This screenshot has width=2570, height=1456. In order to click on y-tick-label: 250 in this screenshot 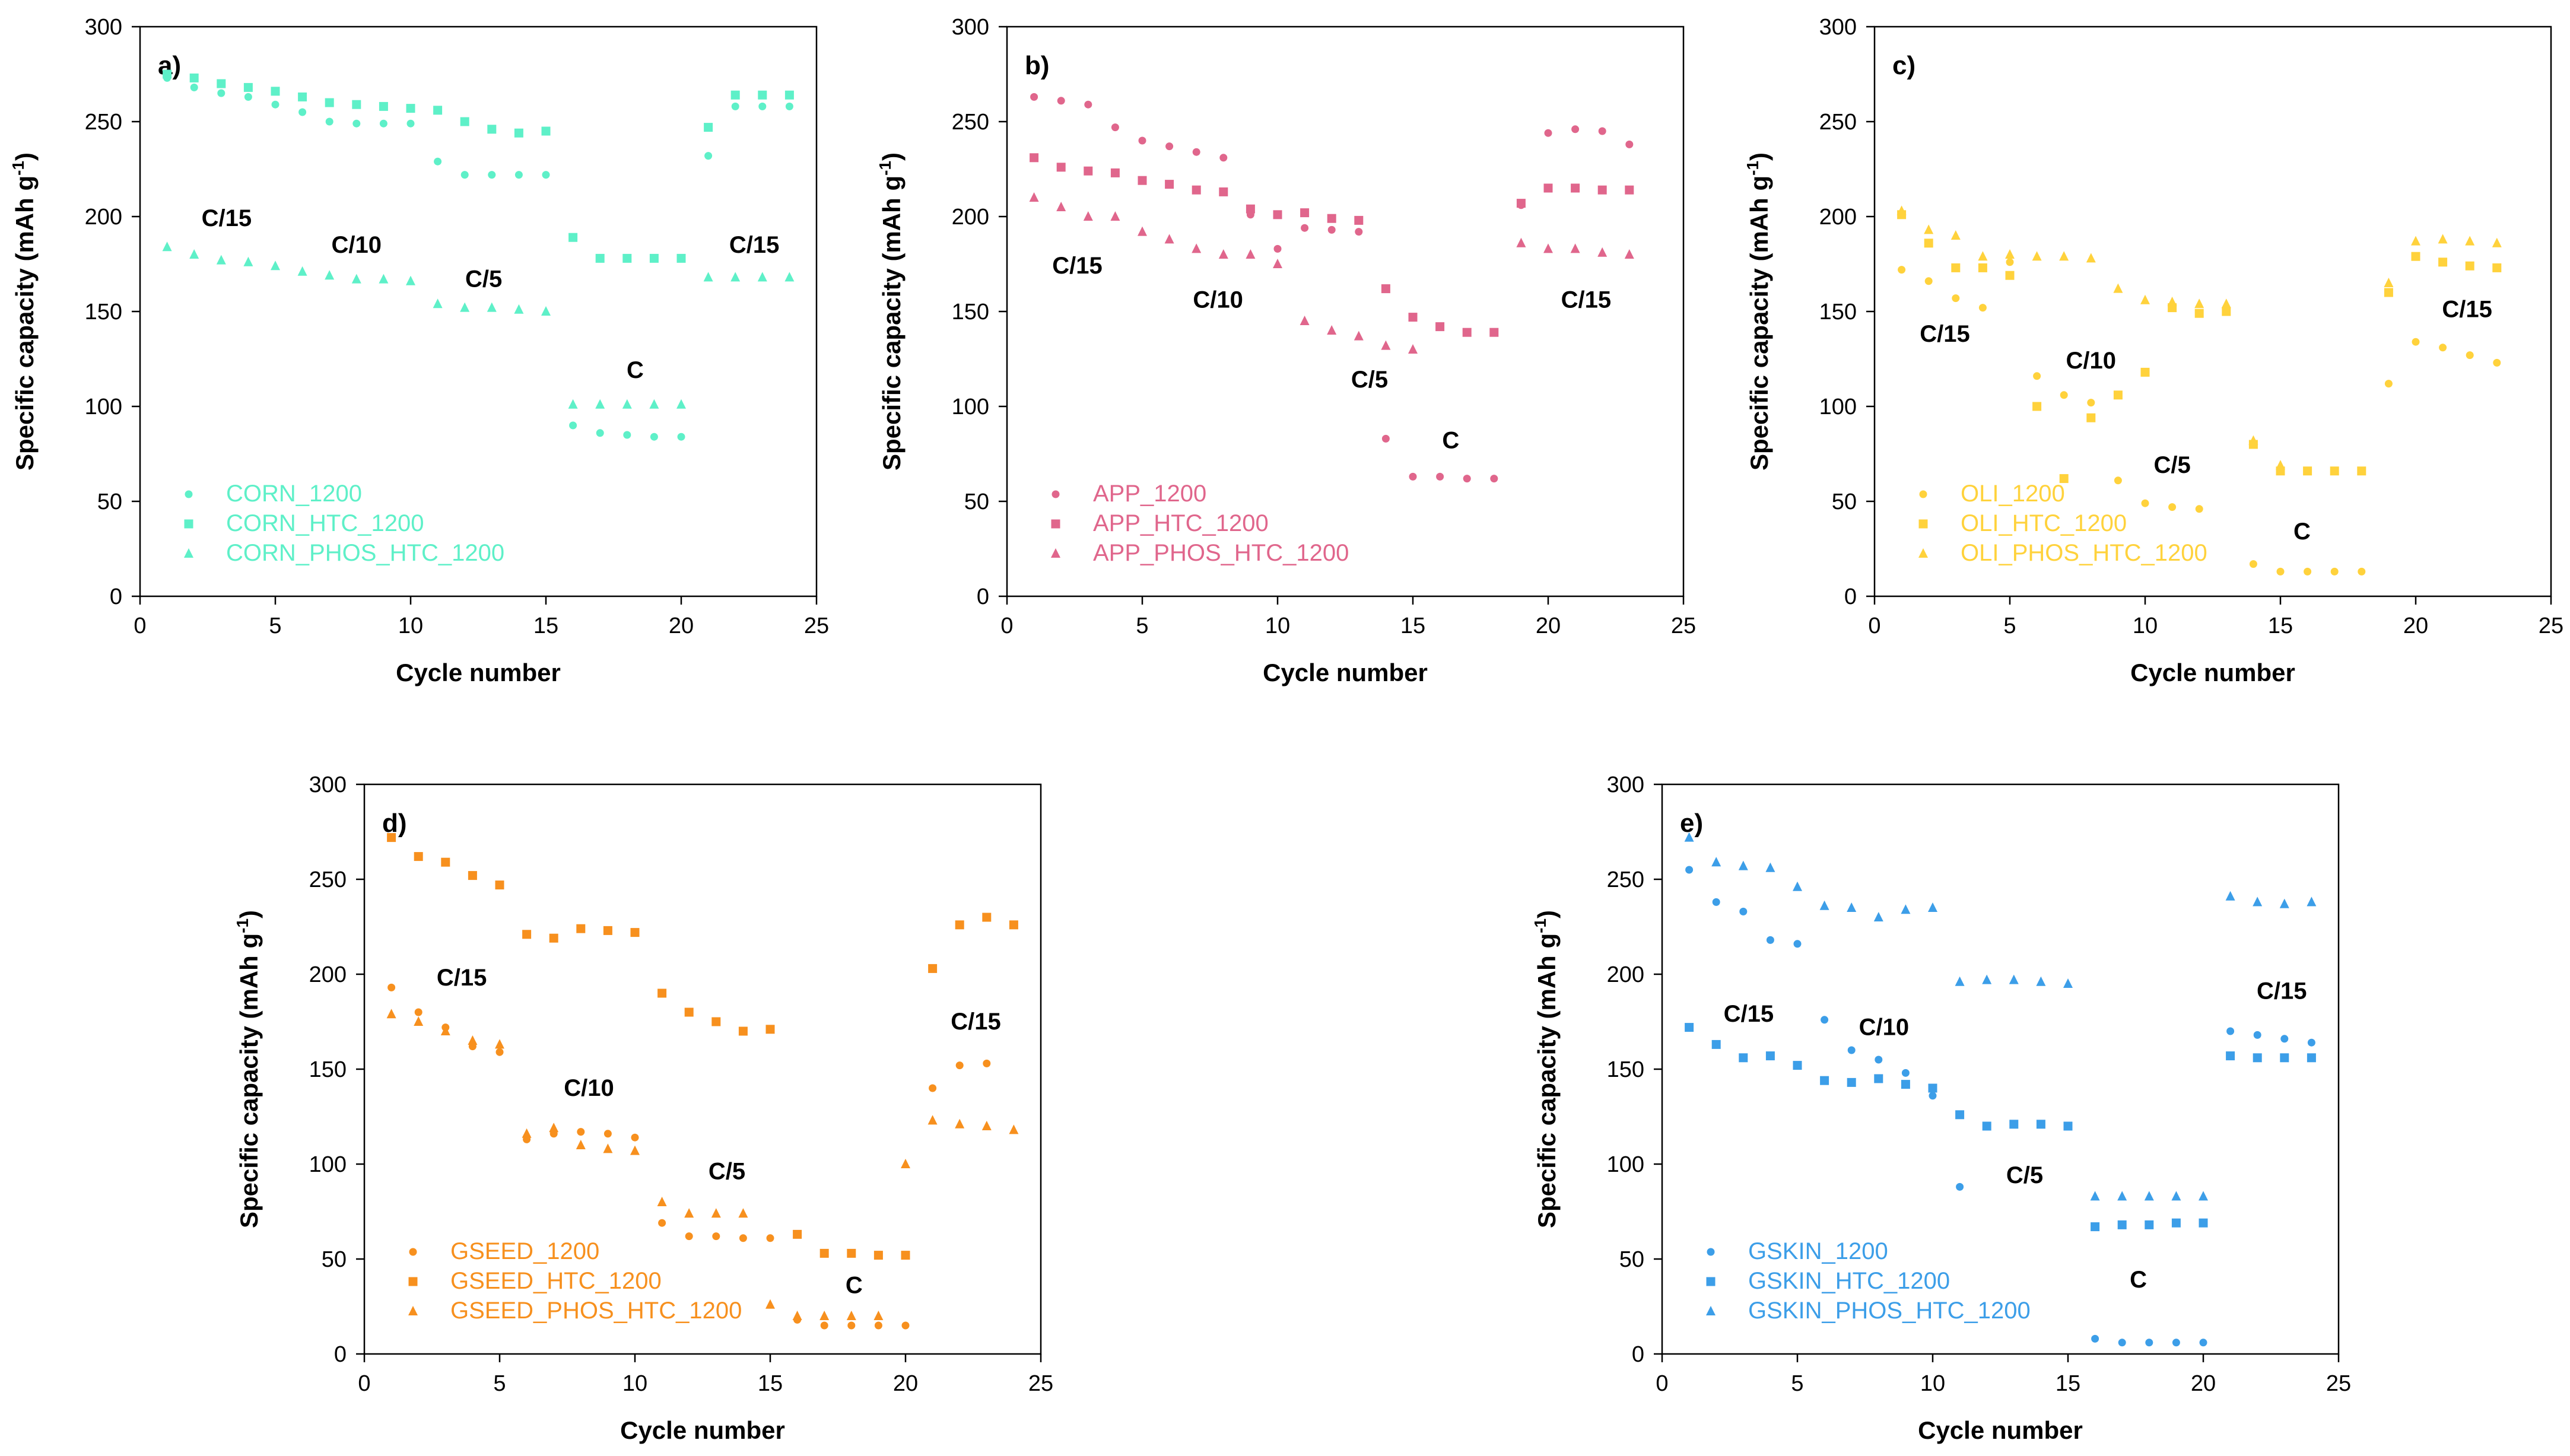, I will do `click(1625, 879)`.